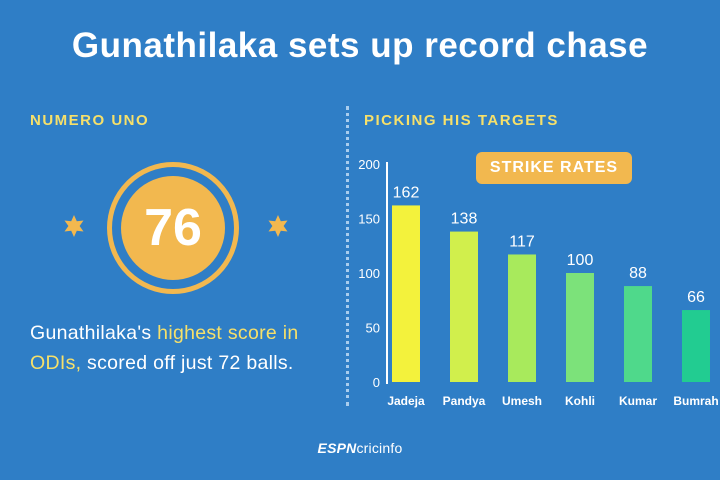 This screenshot has height=480, width=720. I want to click on x-tick-label: Pandya, so click(464, 401).